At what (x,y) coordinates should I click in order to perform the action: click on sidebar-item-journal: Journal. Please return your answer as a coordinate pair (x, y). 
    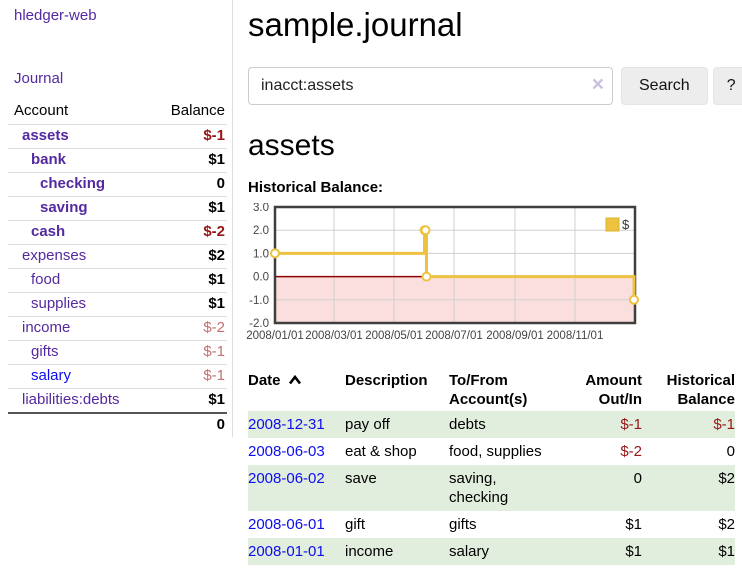
    Looking at the image, I should click on (39, 78).